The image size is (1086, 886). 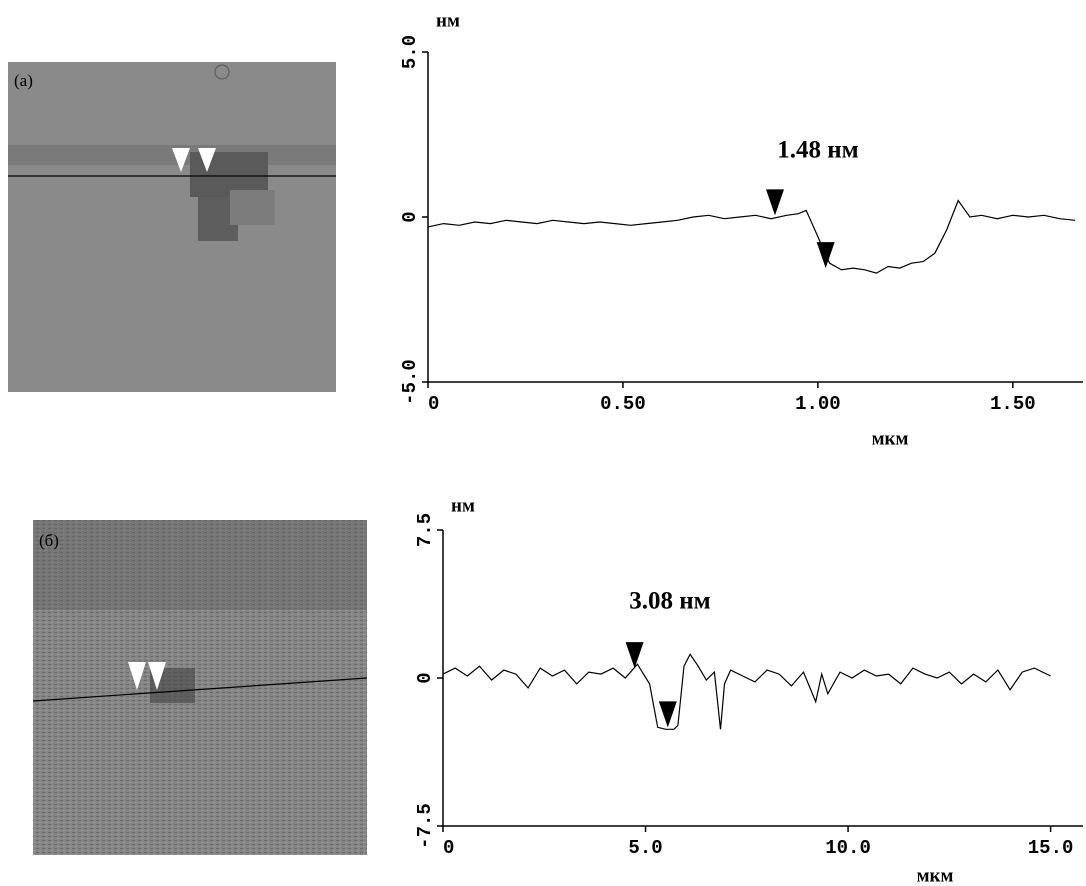 I want to click on panel-label: (б), so click(x=49, y=540).